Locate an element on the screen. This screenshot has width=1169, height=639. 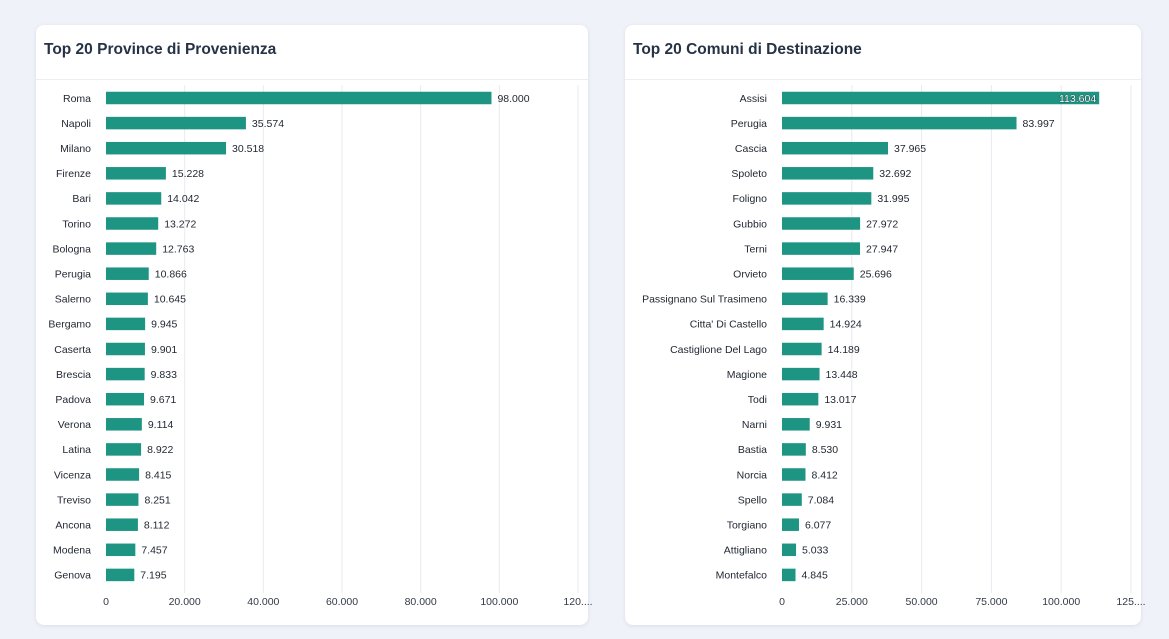
value-label: 27.972 is located at coordinates (882, 224).